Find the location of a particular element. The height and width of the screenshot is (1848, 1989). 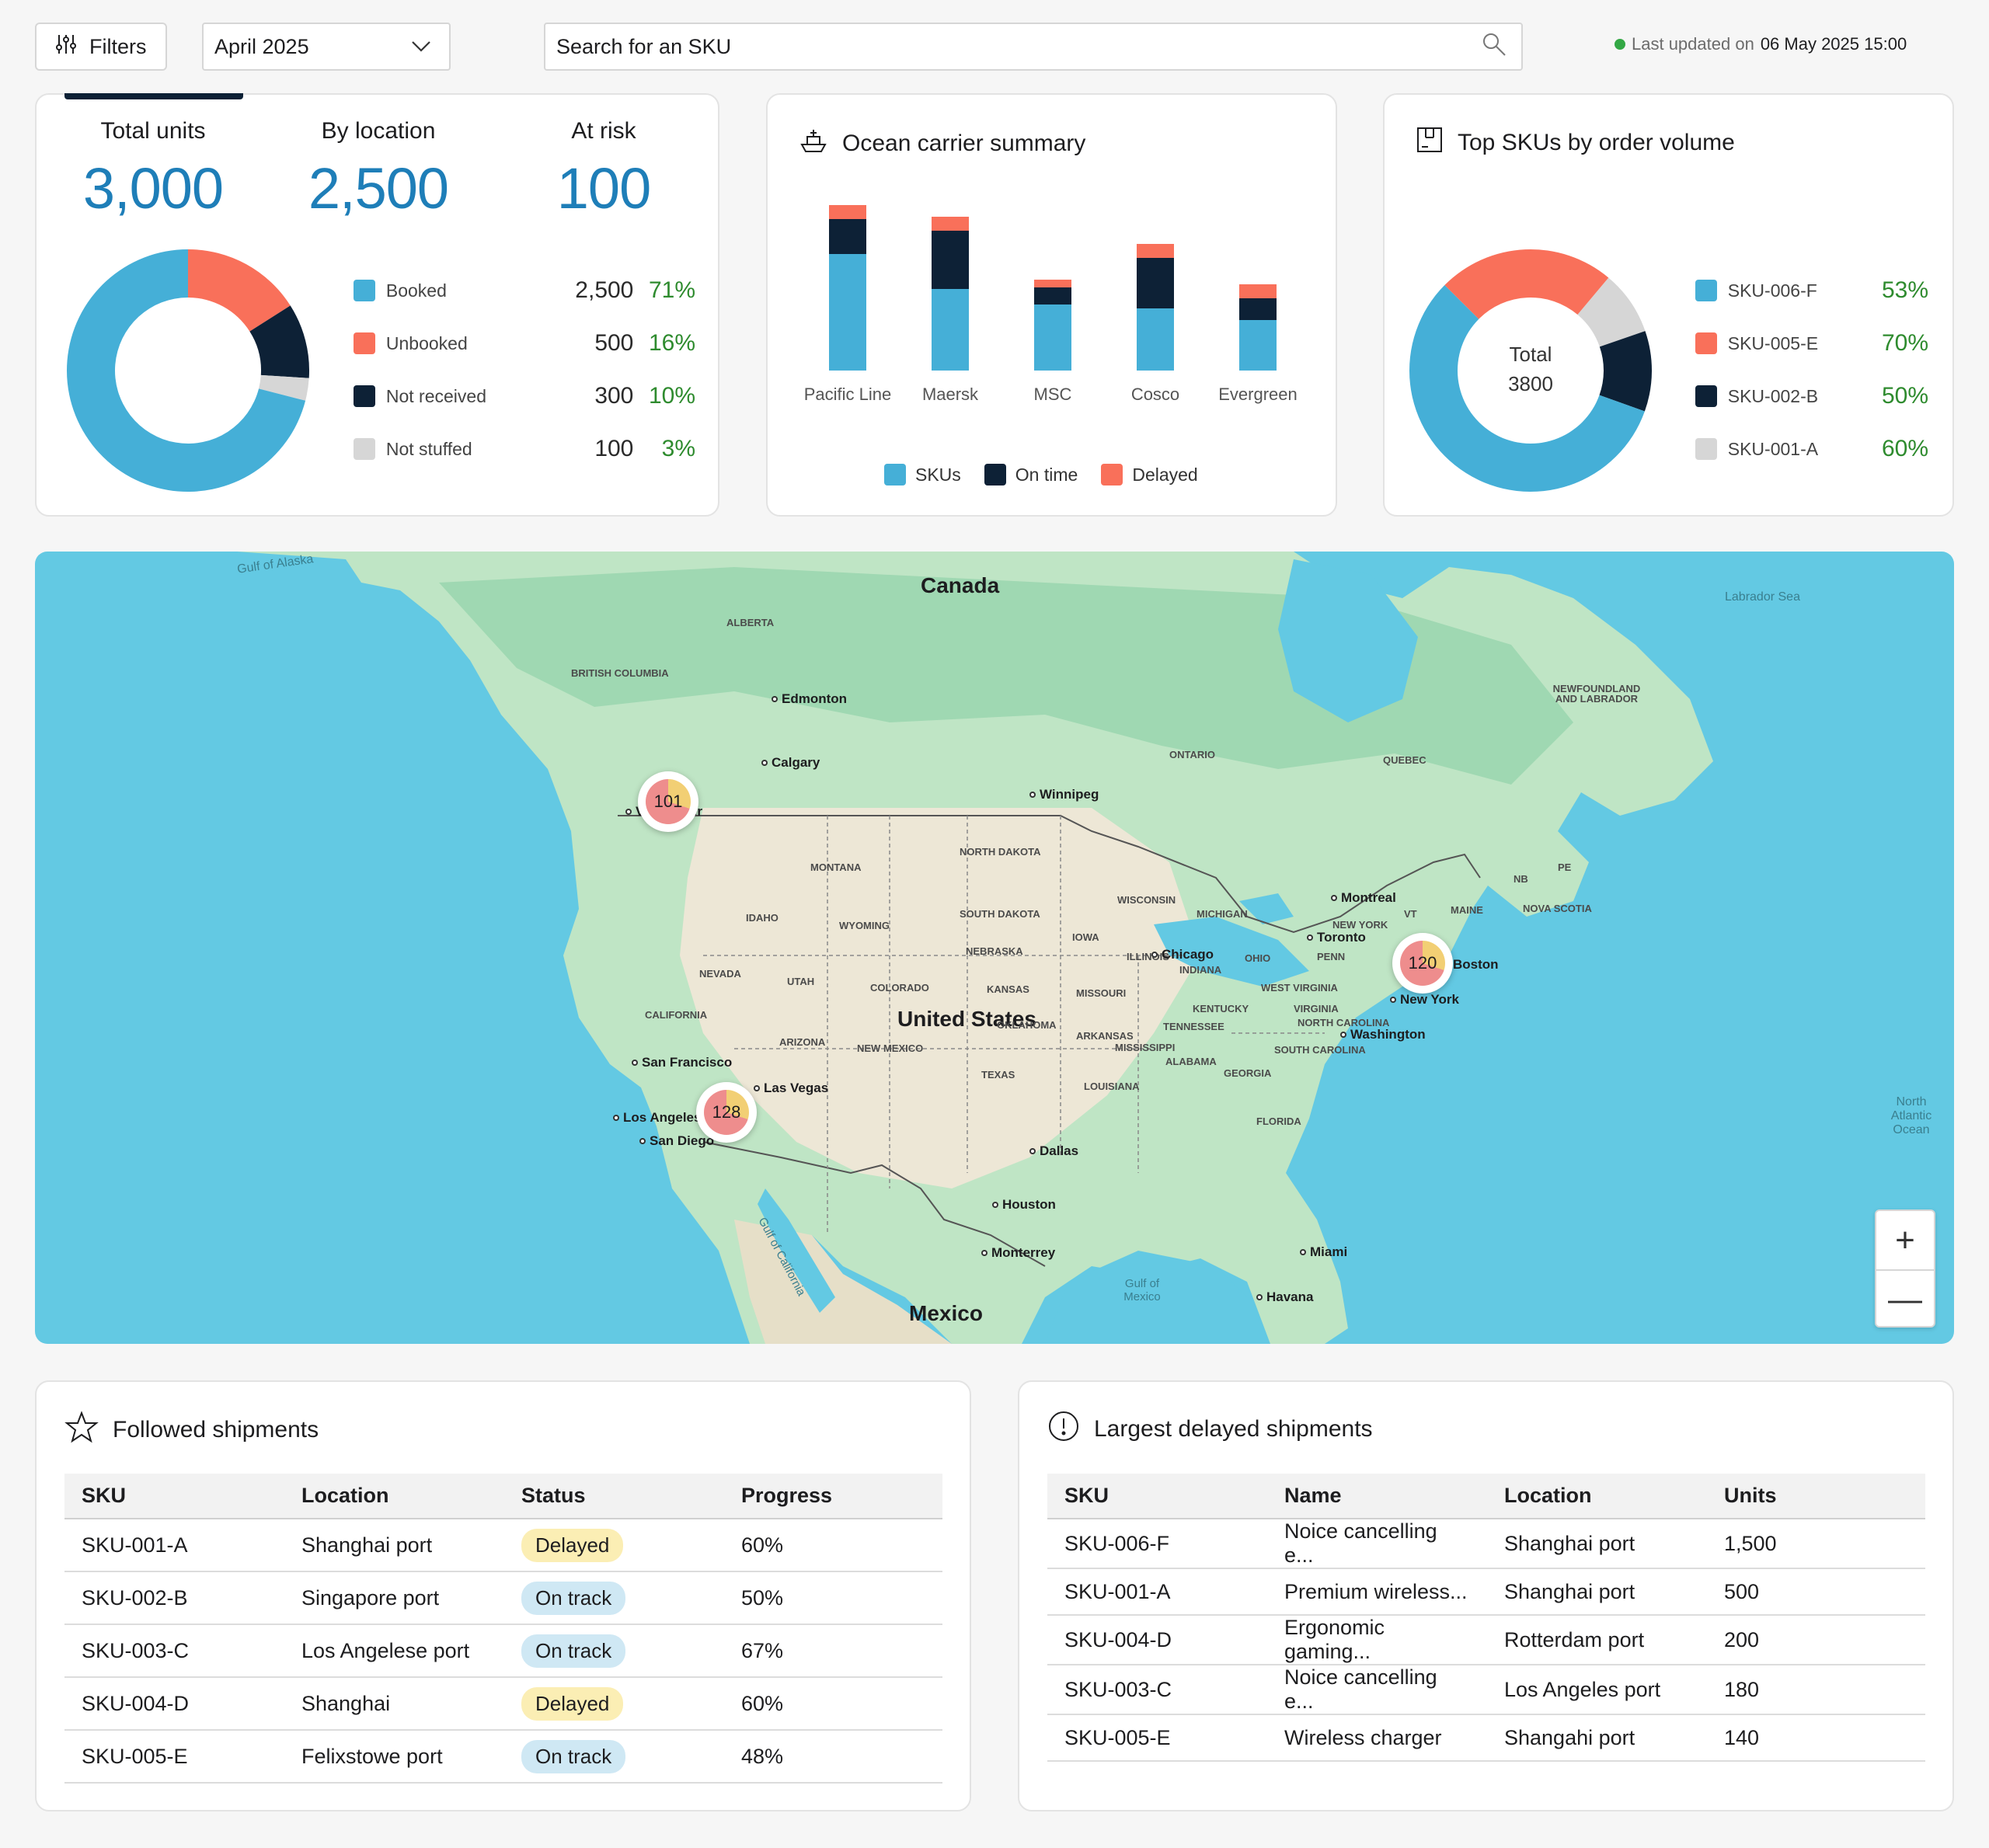

legend-value: 300 is located at coordinates (614, 396).